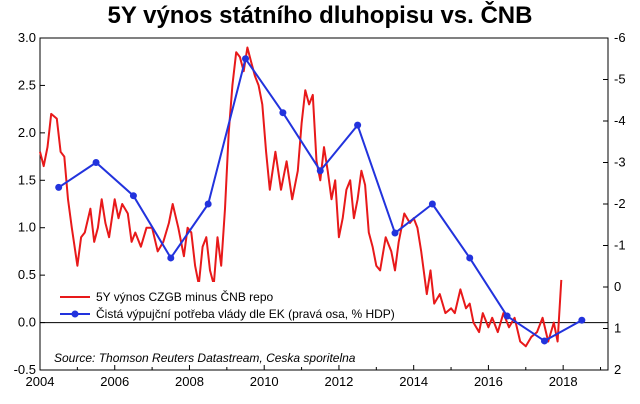 This screenshot has width=640, height=404. I want to click on x-tick-label: 2016, so click(488, 381).